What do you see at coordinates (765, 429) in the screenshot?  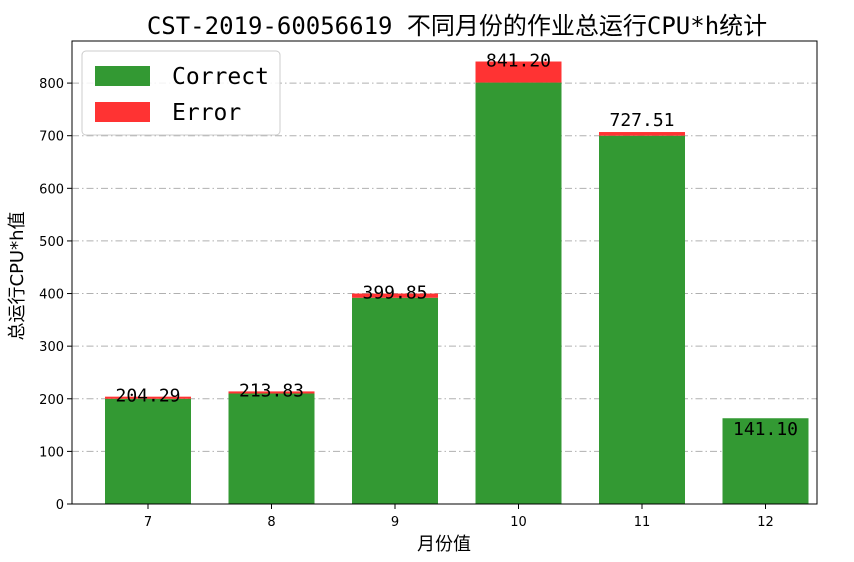 I see `data-label-12: 141.10` at bounding box center [765, 429].